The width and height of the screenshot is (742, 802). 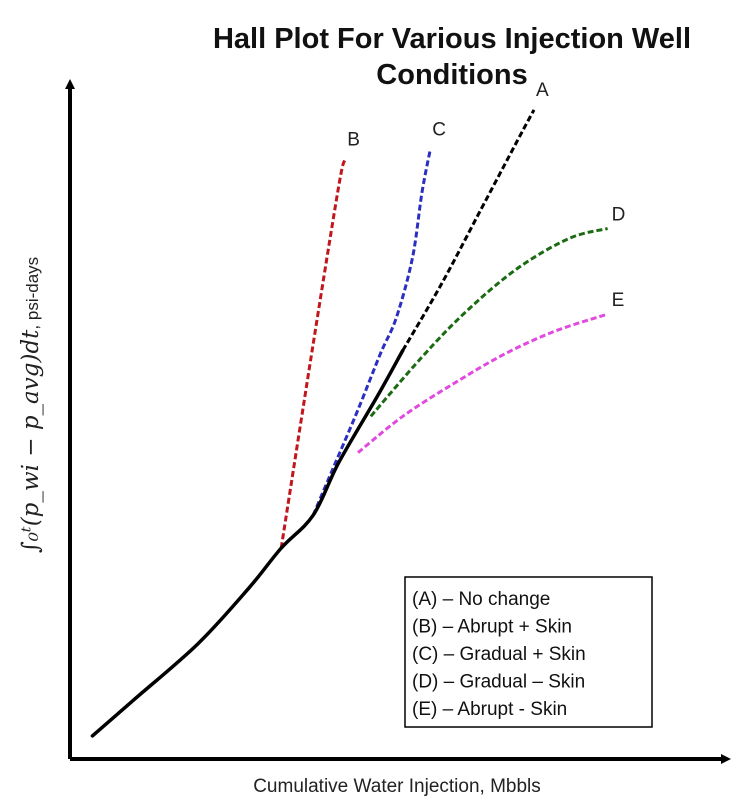 What do you see at coordinates (451, 75) in the screenshot?
I see `chart-title-line-2: Conditions` at bounding box center [451, 75].